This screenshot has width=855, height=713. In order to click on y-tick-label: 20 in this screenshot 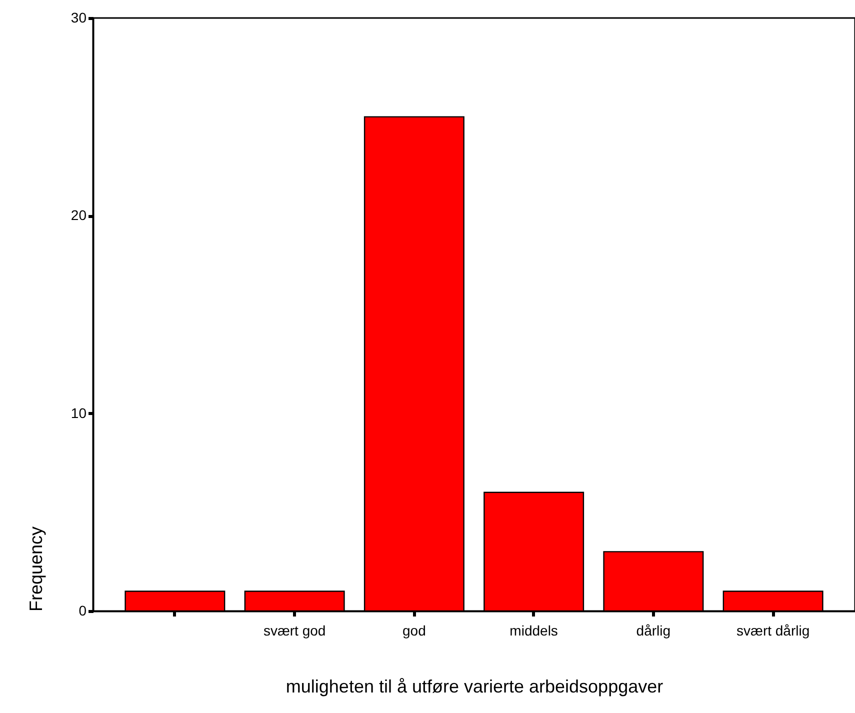, I will do `click(78, 215)`.